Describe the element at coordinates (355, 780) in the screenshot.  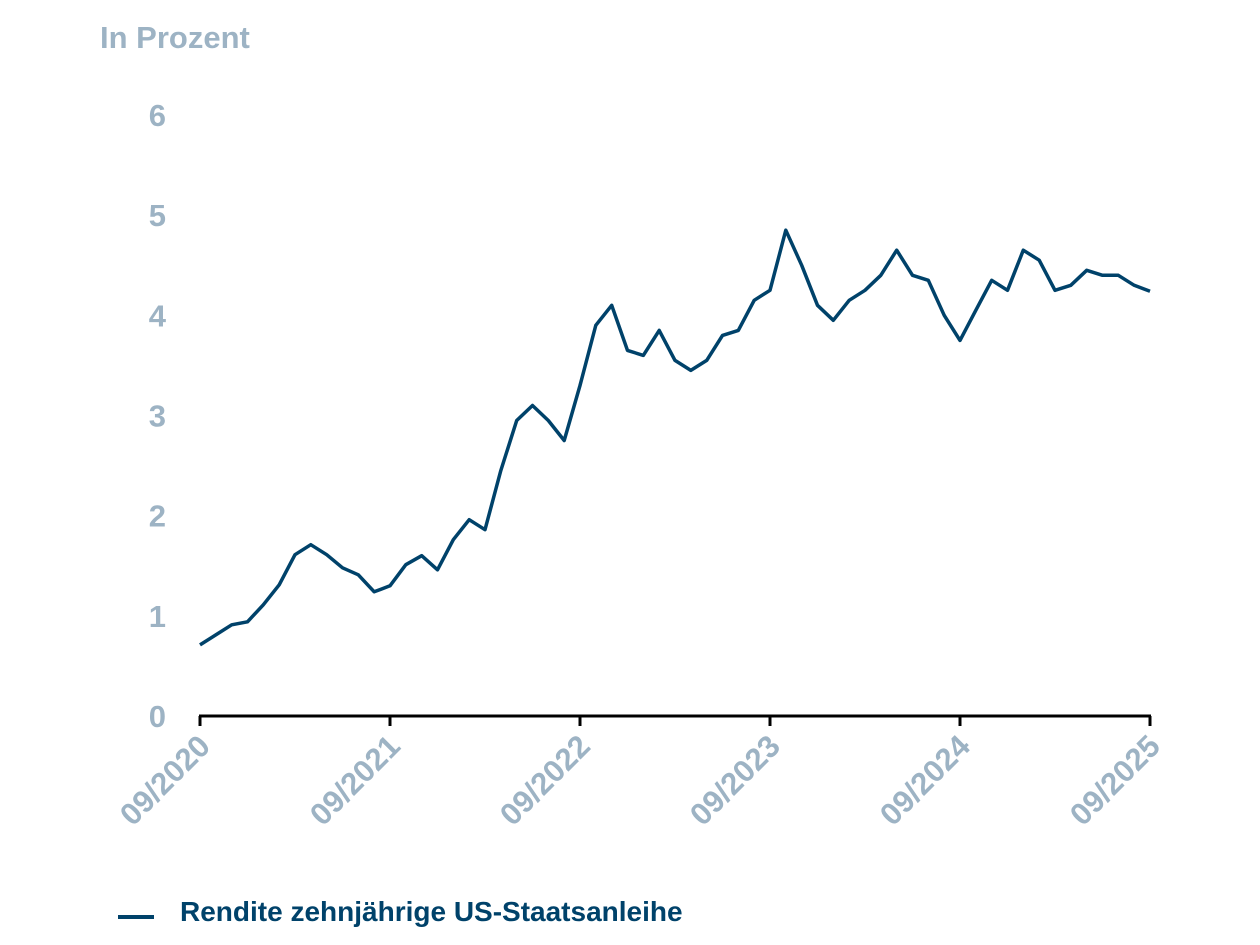
I see `x-tick-label: 09/2021` at that location.